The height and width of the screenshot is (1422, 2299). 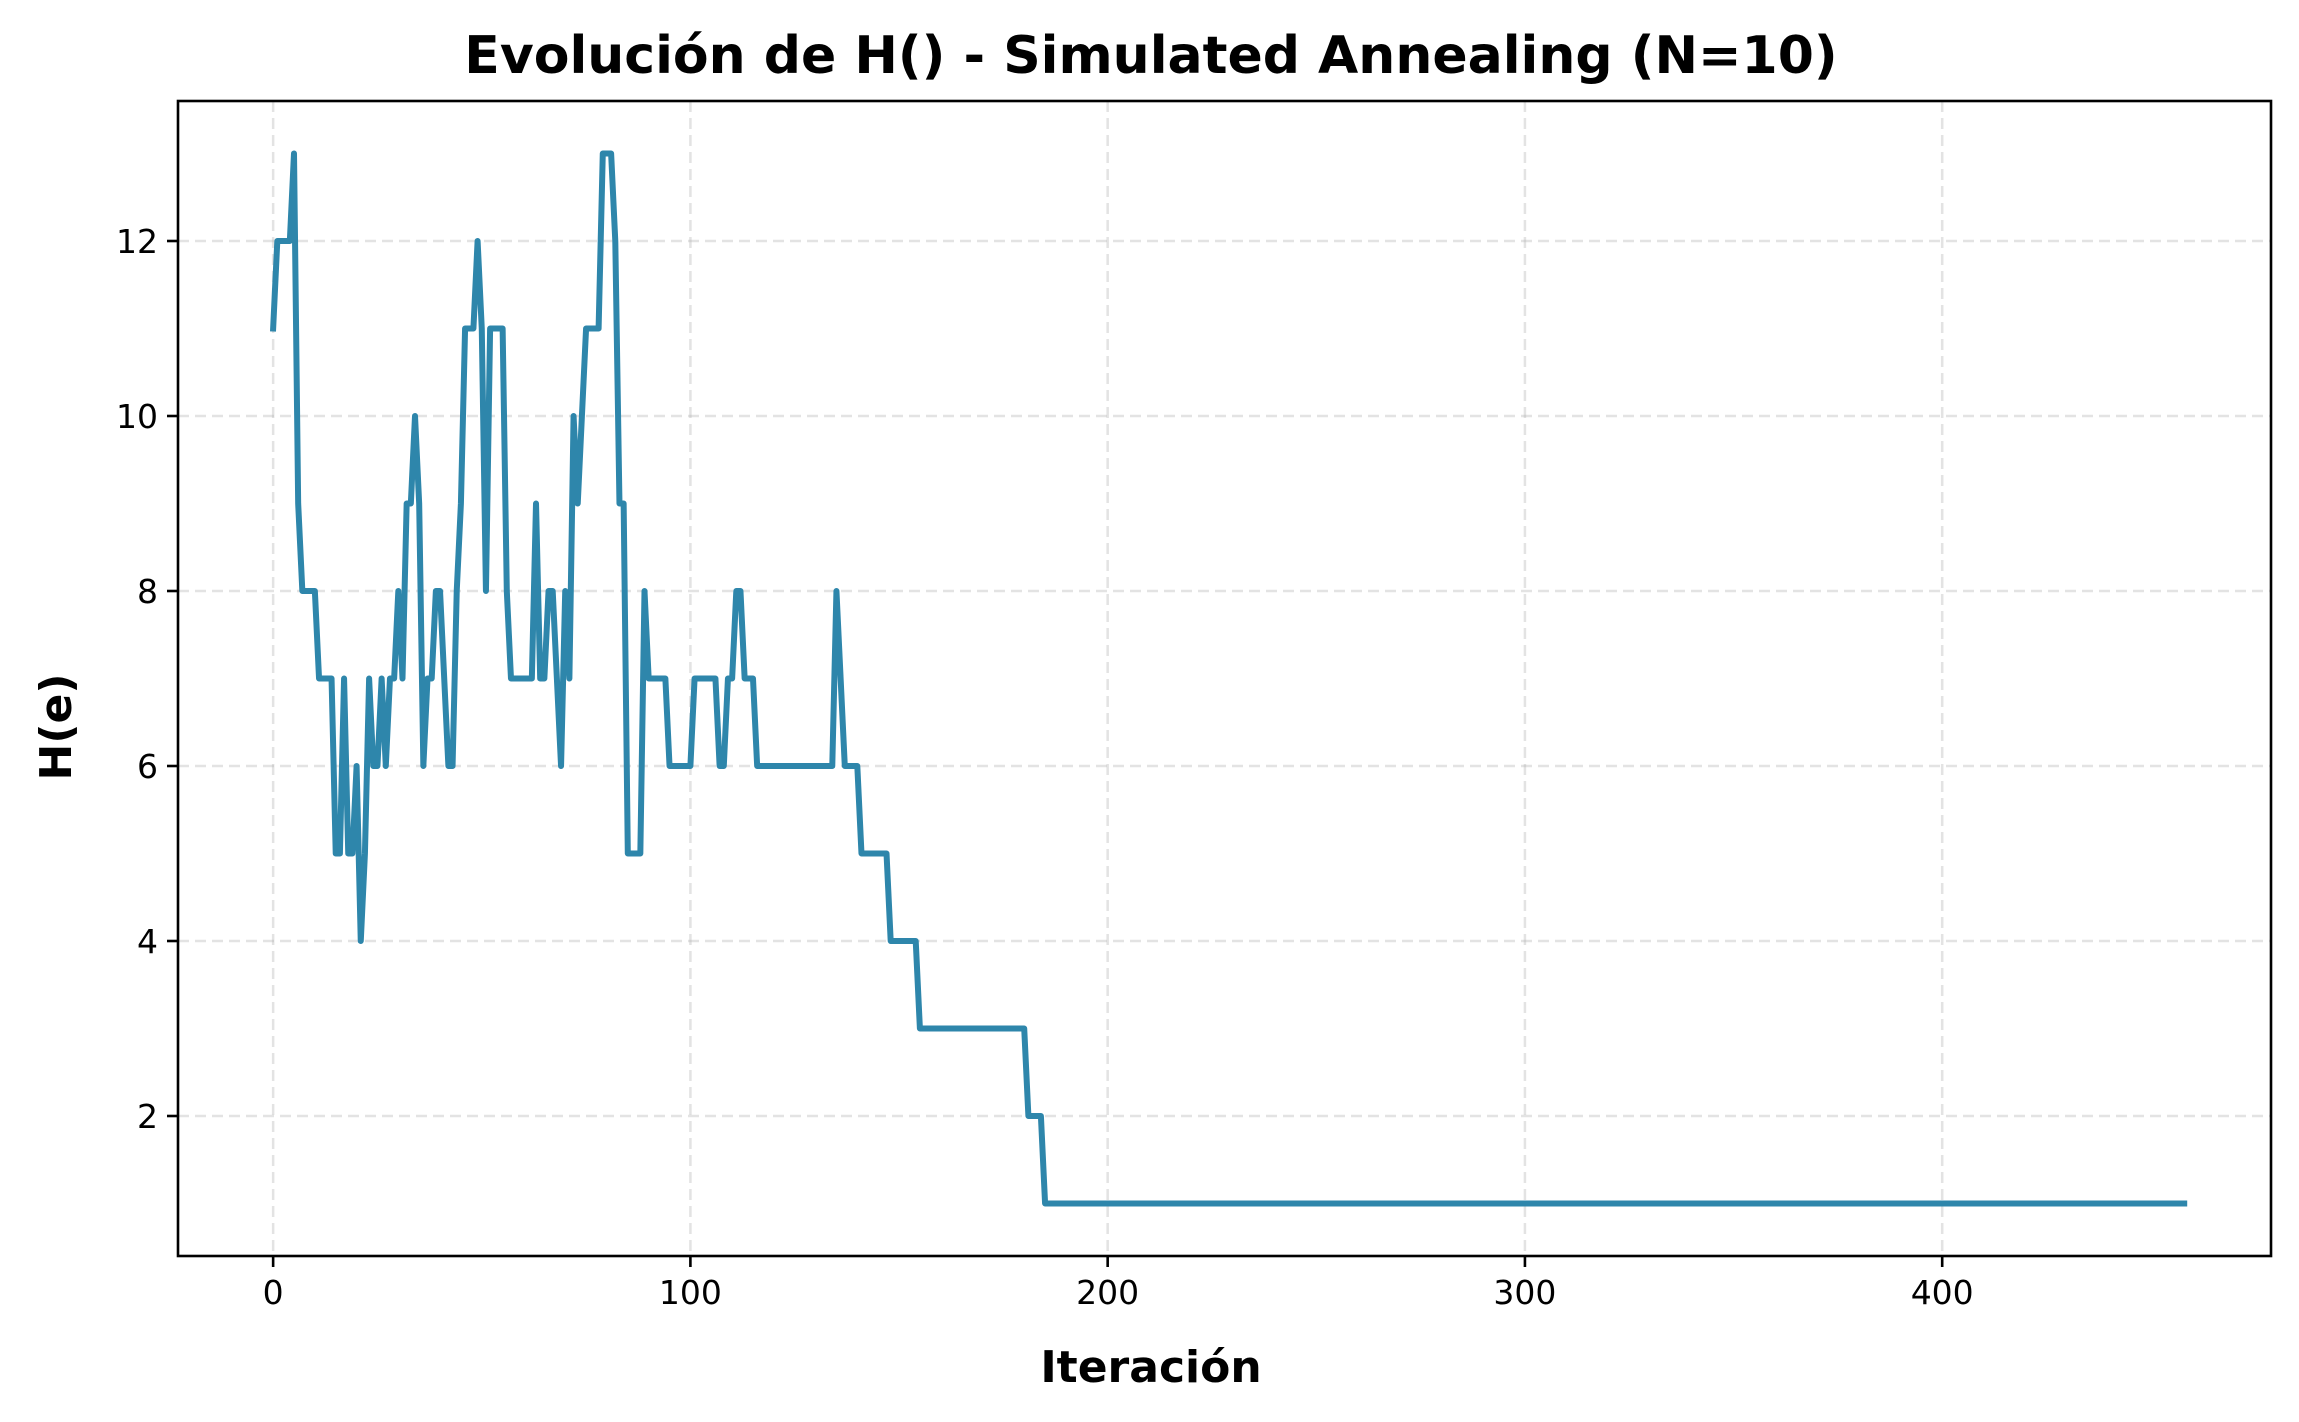 What do you see at coordinates (147, 766) in the screenshot?
I see `y-tick-label: 6` at bounding box center [147, 766].